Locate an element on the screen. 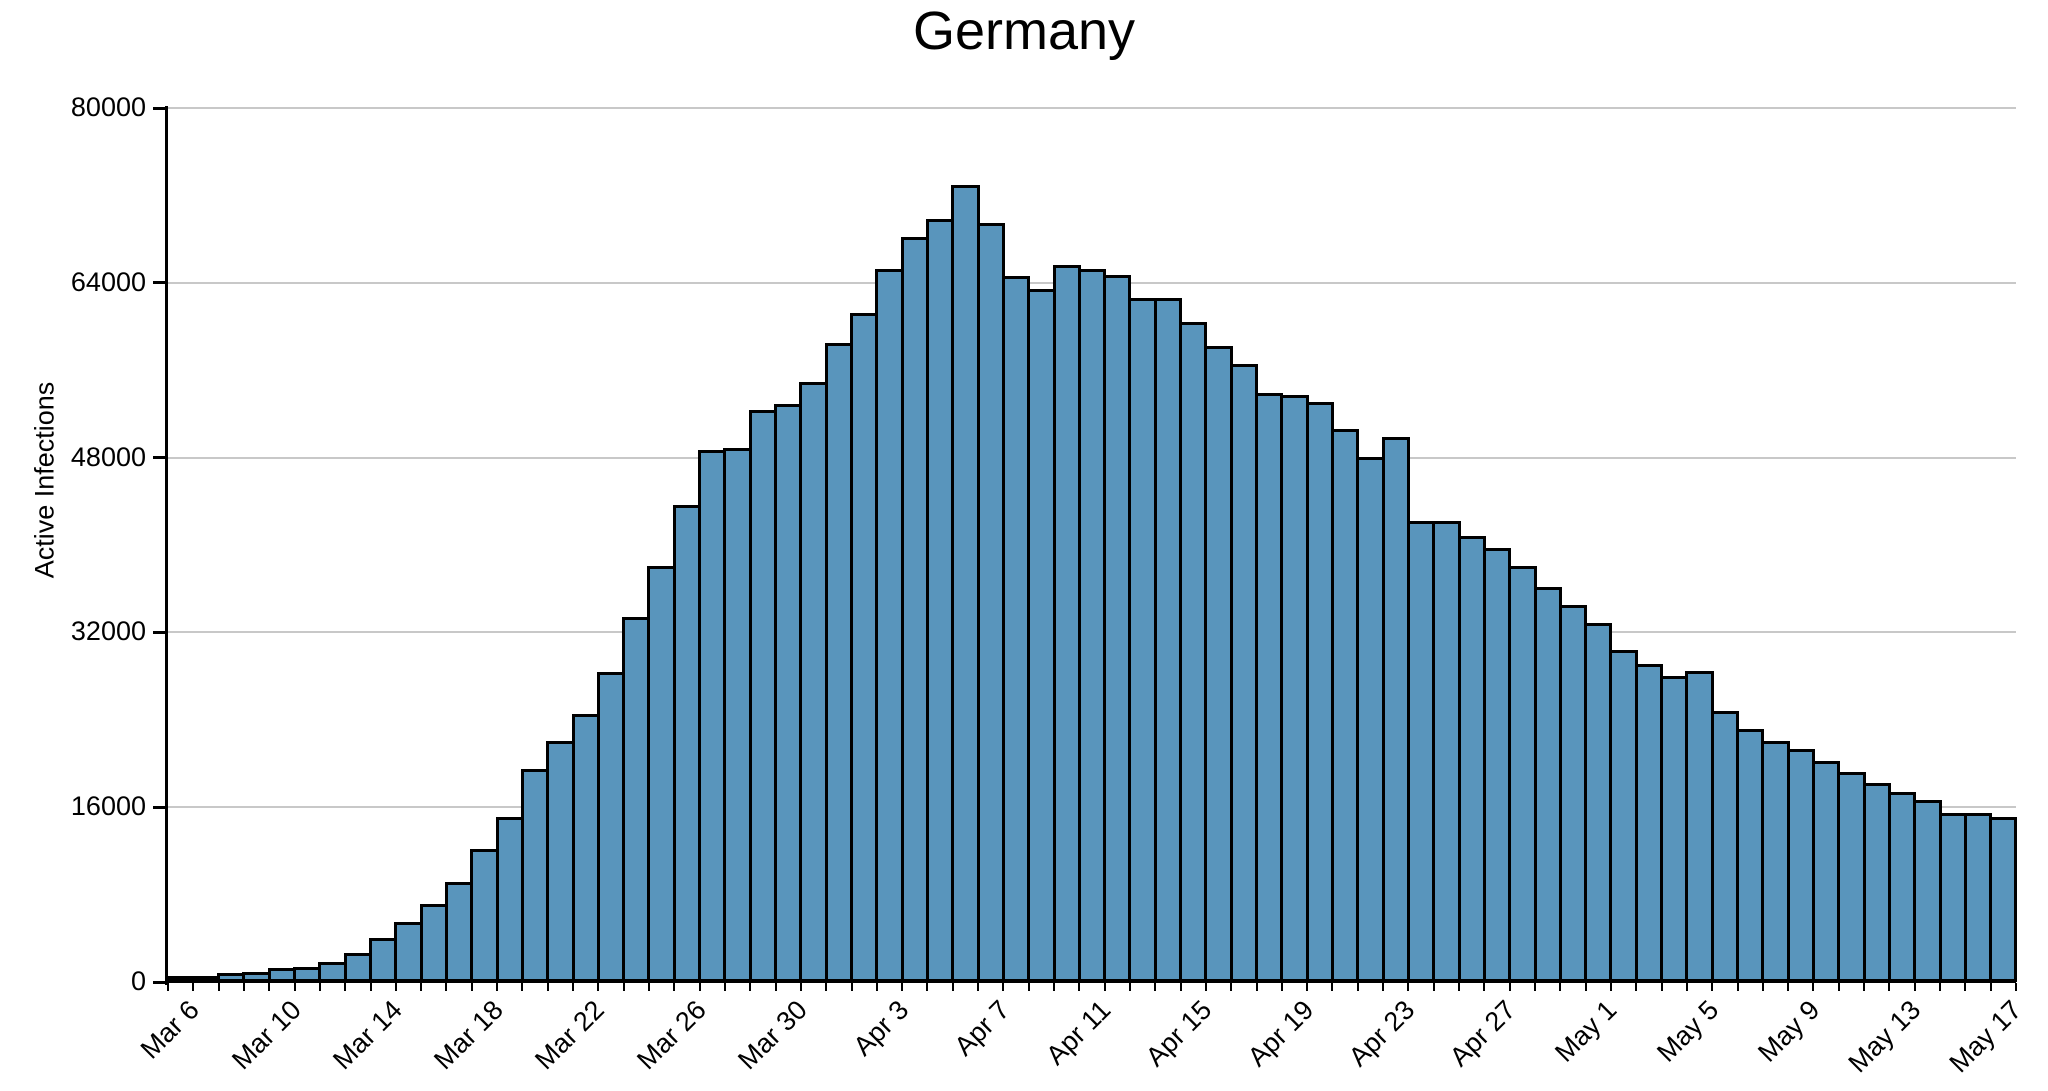  x-tick-label-mar-30: Mar 30 is located at coordinates (772, 1035).